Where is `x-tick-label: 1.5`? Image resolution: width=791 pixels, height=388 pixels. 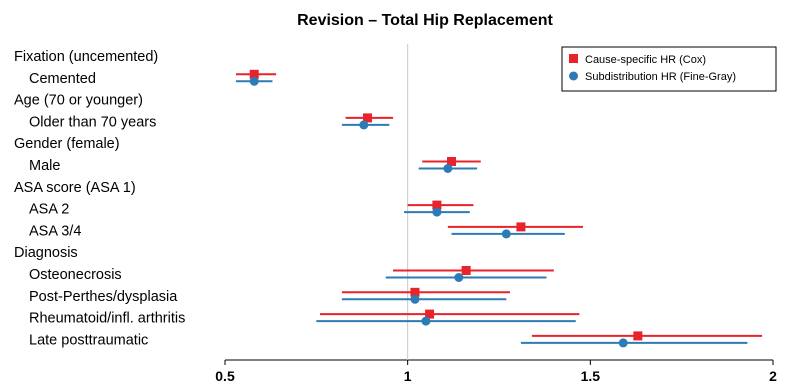
x-tick-label: 1.5 is located at coordinates (591, 376).